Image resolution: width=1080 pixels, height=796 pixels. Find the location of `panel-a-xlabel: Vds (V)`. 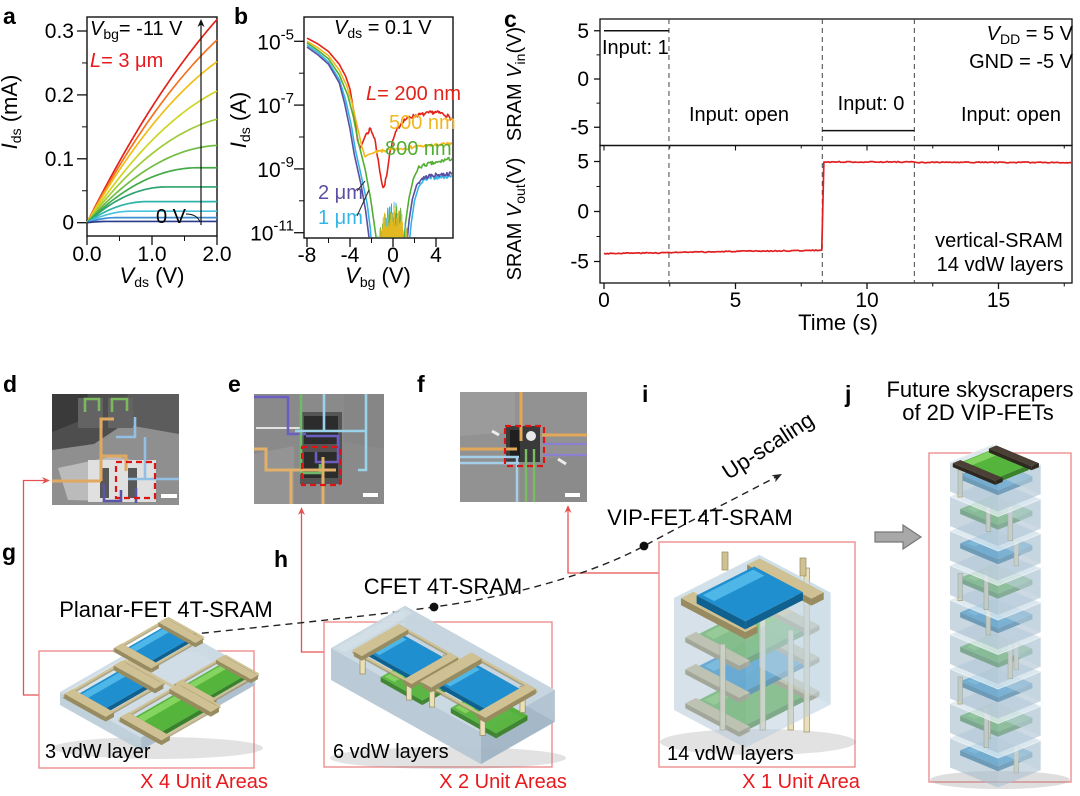

panel-a-xlabel: Vds (V) is located at coordinates (152, 276).